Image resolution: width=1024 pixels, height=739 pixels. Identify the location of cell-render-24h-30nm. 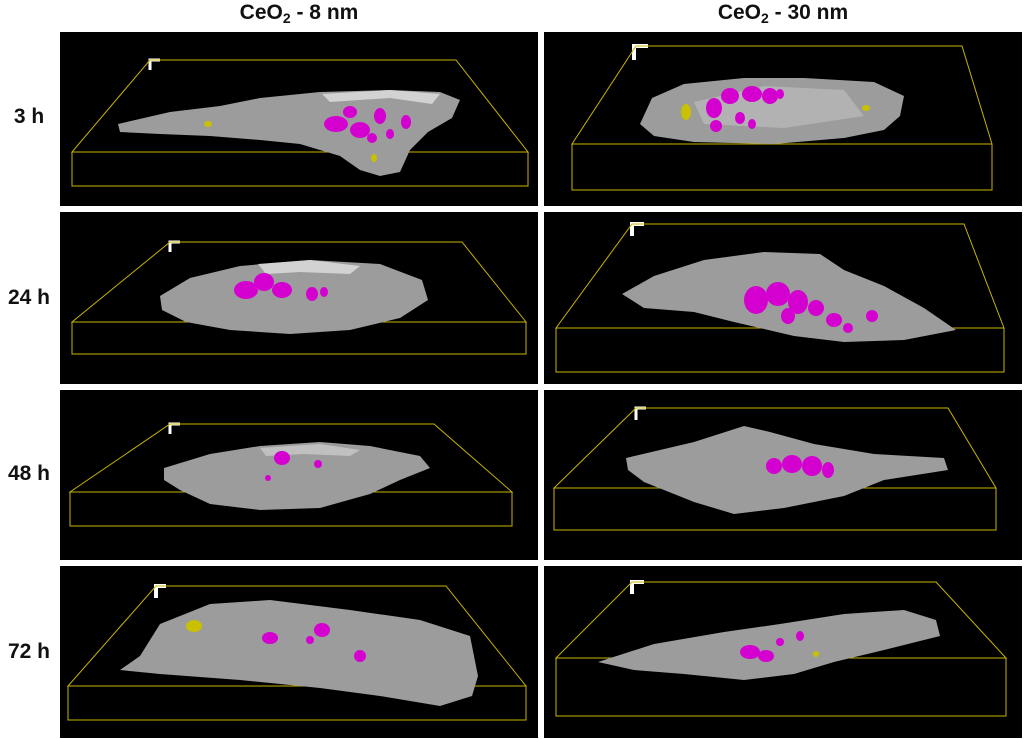
(783, 298).